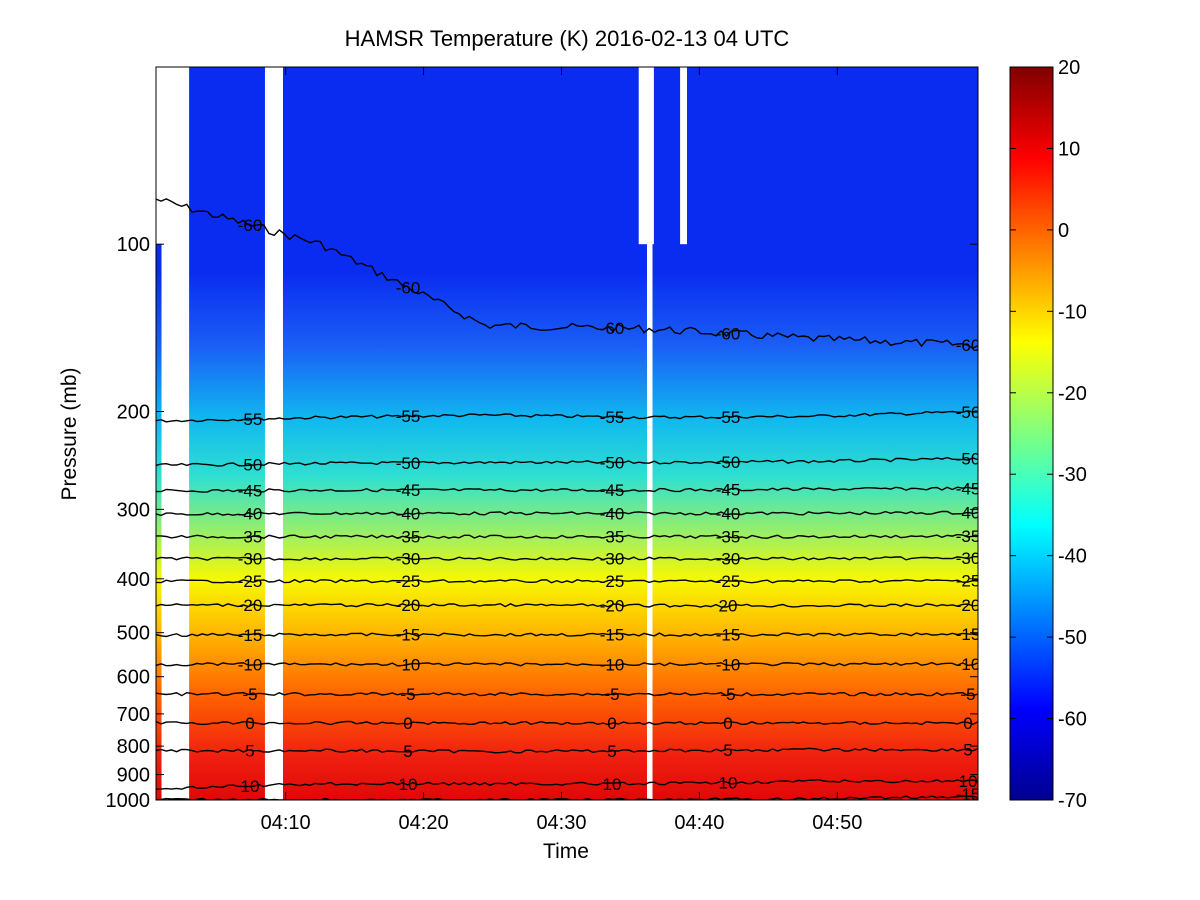 The image size is (1200, 900). I want to click on colorbar-tick-label: -70, so click(1072, 801).